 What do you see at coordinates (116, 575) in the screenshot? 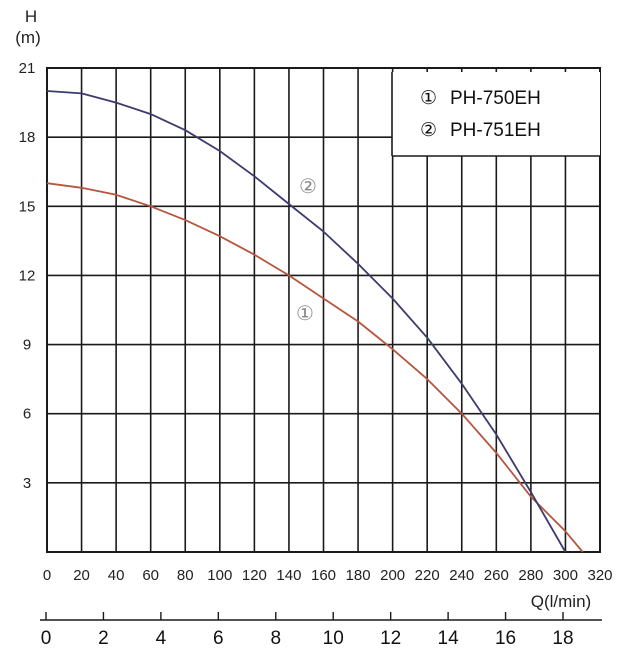
I see `x-tick-label-40: 40` at bounding box center [116, 575].